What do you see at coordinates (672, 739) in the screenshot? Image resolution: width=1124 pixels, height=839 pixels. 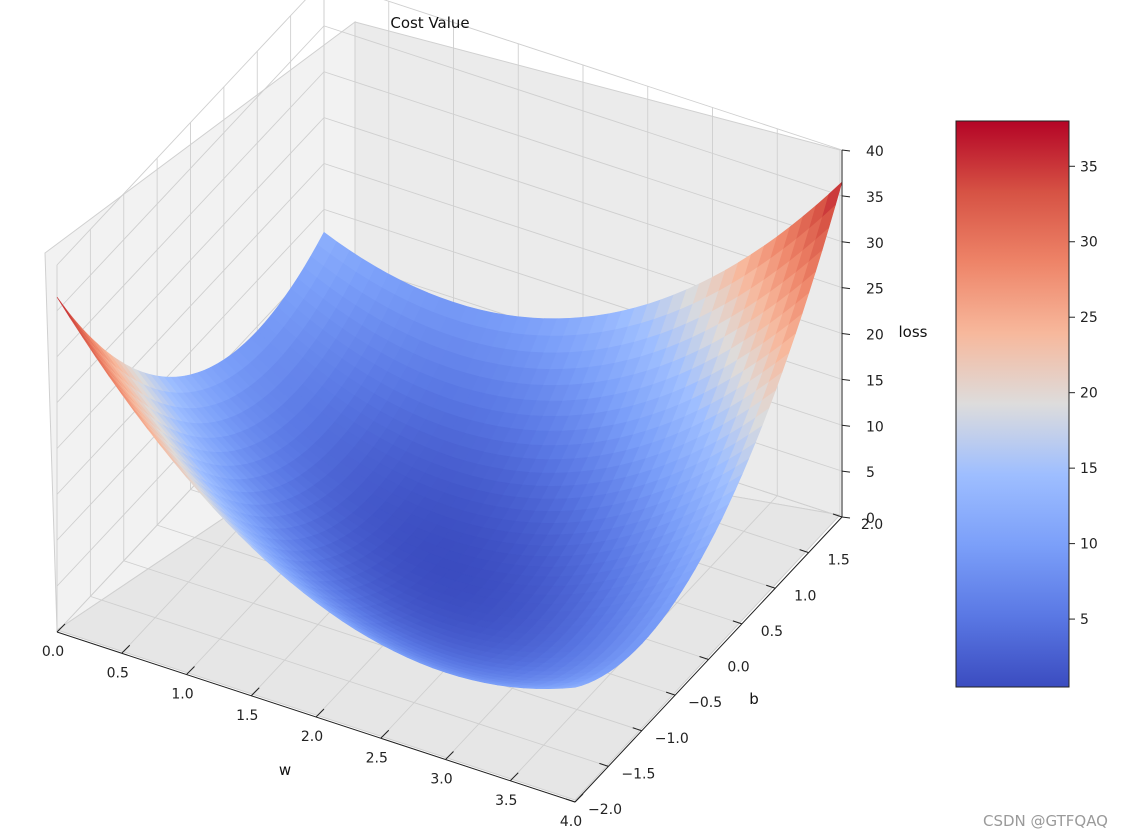 I see `b-tick-label: −1.0` at bounding box center [672, 739].